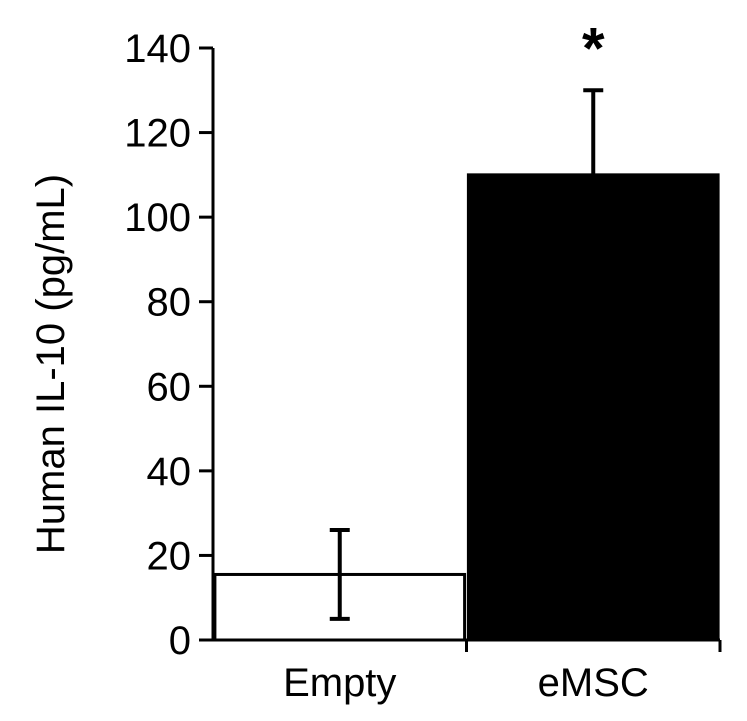  What do you see at coordinates (339, 683) in the screenshot?
I see `x-tick-label: Empty` at bounding box center [339, 683].